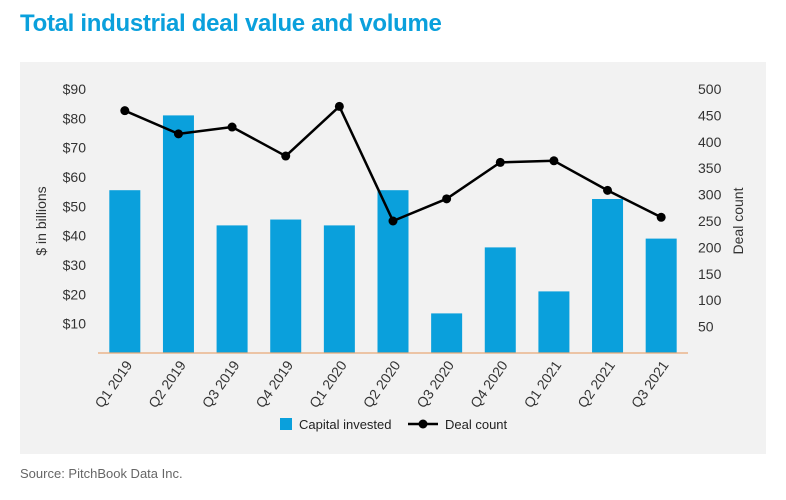 Image resolution: width=786 pixels, height=500 pixels. What do you see at coordinates (710, 221) in the screenshot?
I see `y2-tick-label-4: 250` at bounding box center [710, 221].